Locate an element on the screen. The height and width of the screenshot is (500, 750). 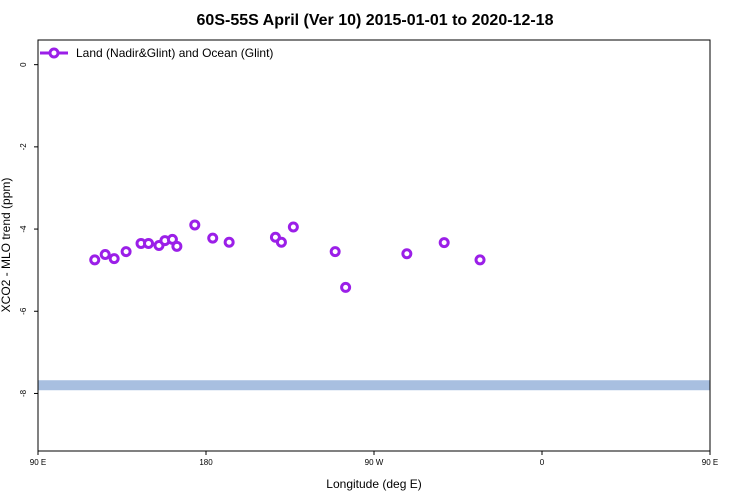
legend-marker is located at coordinates (54, 53).